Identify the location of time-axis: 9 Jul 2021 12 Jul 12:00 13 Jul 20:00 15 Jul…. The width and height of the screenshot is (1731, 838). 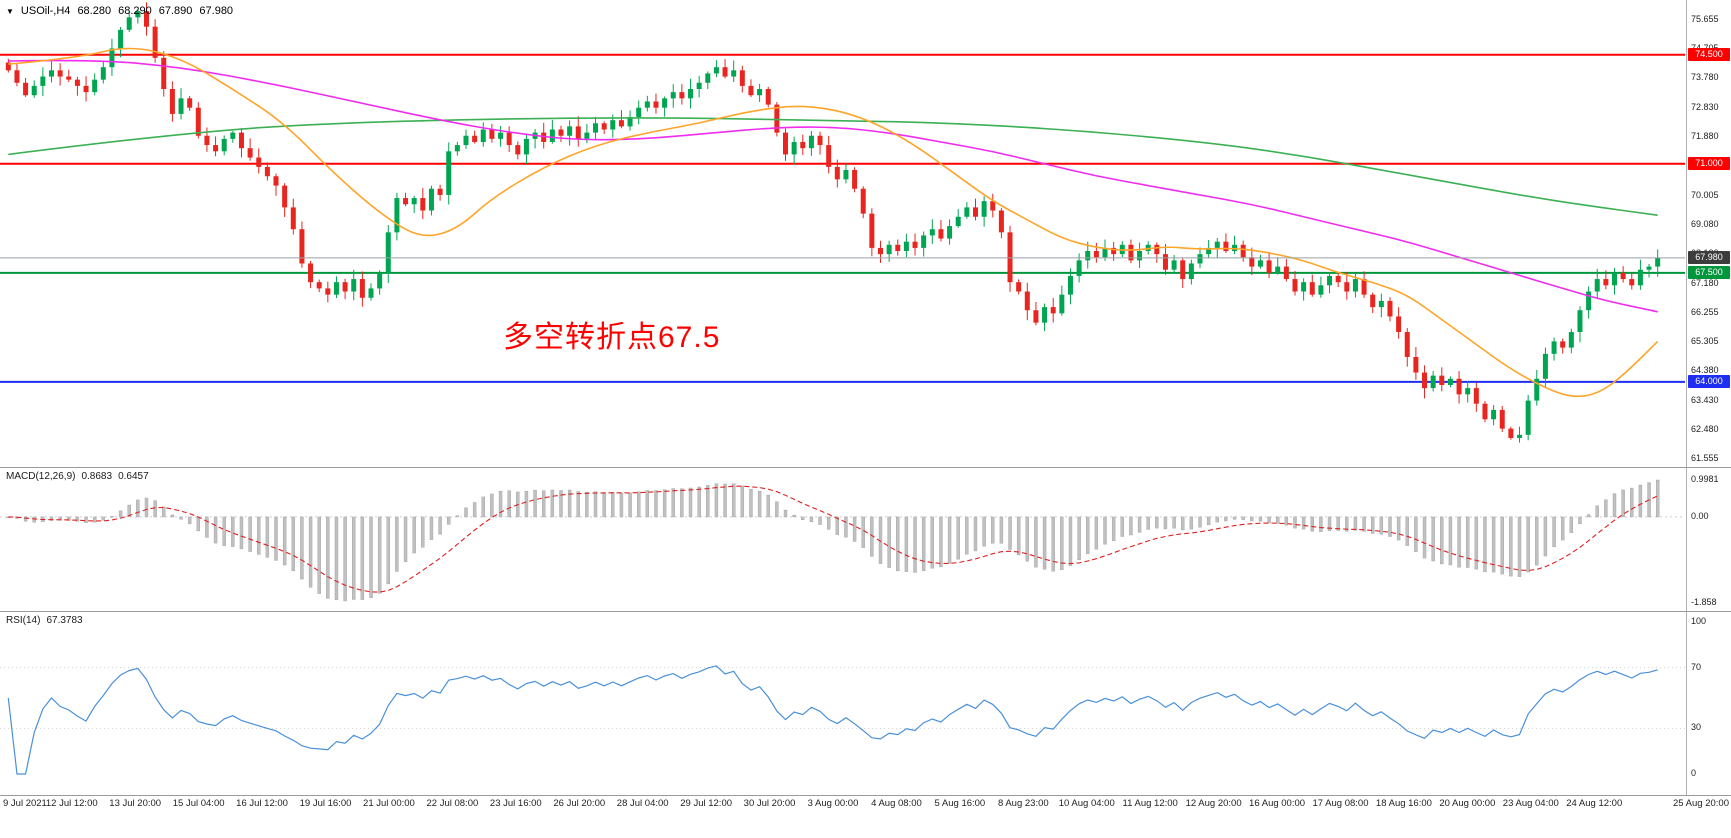
(865, 806).